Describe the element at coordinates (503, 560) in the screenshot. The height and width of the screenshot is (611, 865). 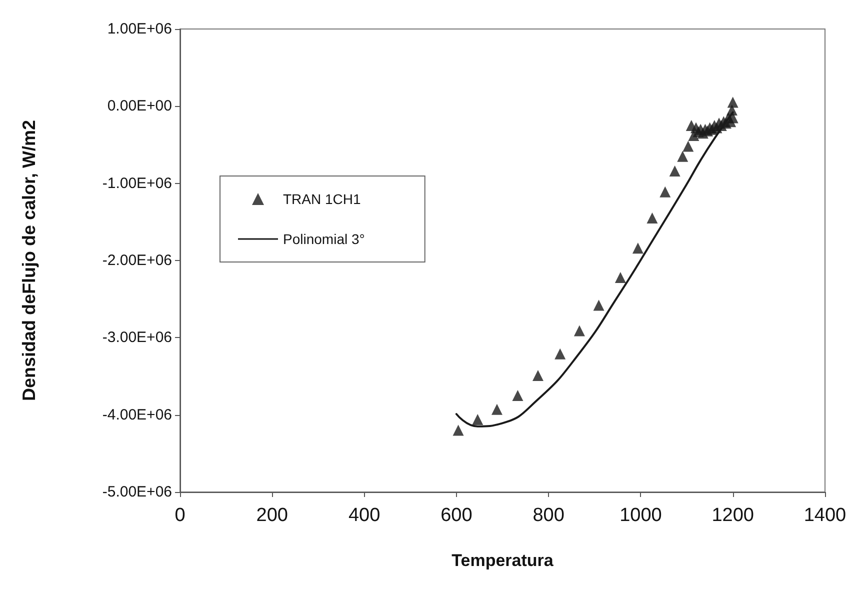
I see `x-axis-title: Temperatura` at that location.